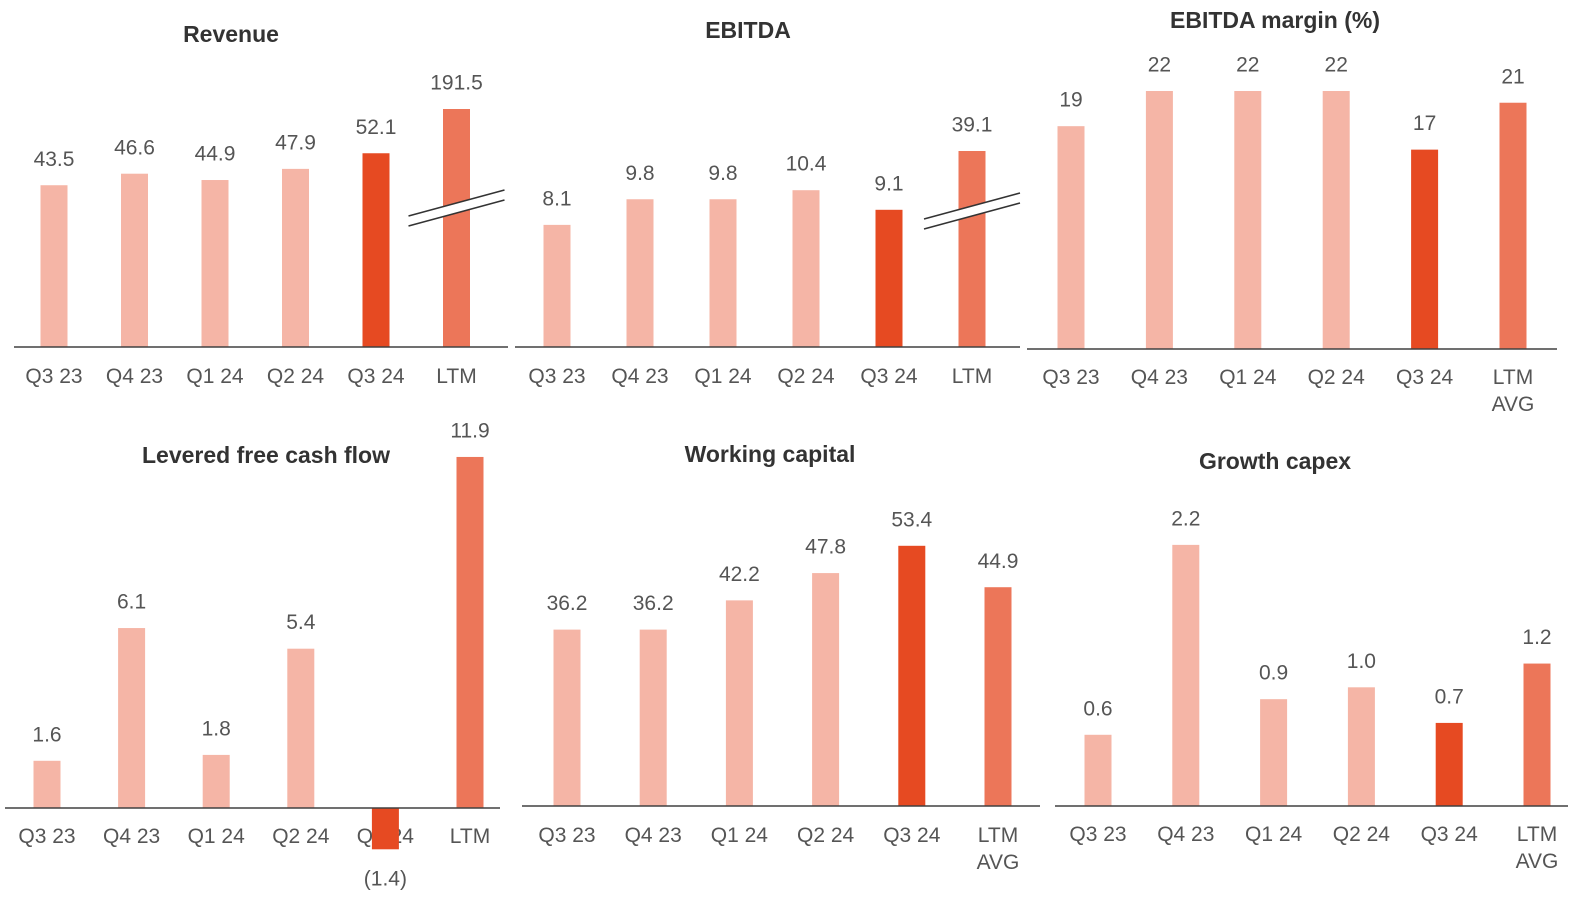  What do you see at coordinates (469, 430) in the screenshot?
I see `value-label: 11.9` at bounding box center [469, 430].